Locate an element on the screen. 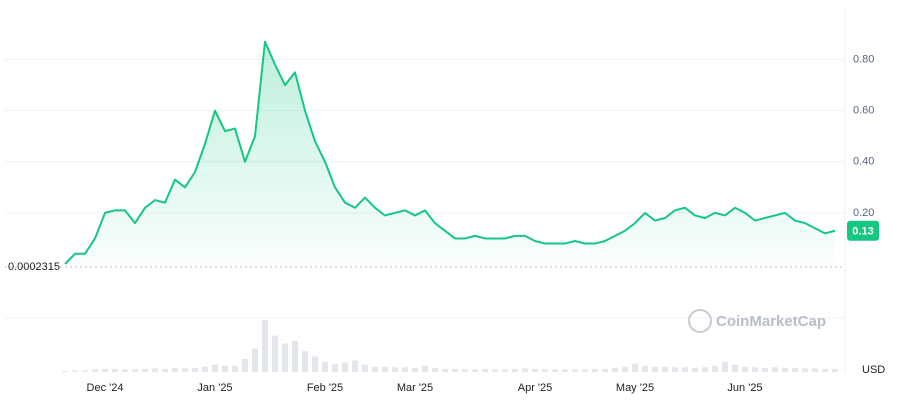 The image size is (900, 400). watermark-logo is located at coordinates (700, 321).